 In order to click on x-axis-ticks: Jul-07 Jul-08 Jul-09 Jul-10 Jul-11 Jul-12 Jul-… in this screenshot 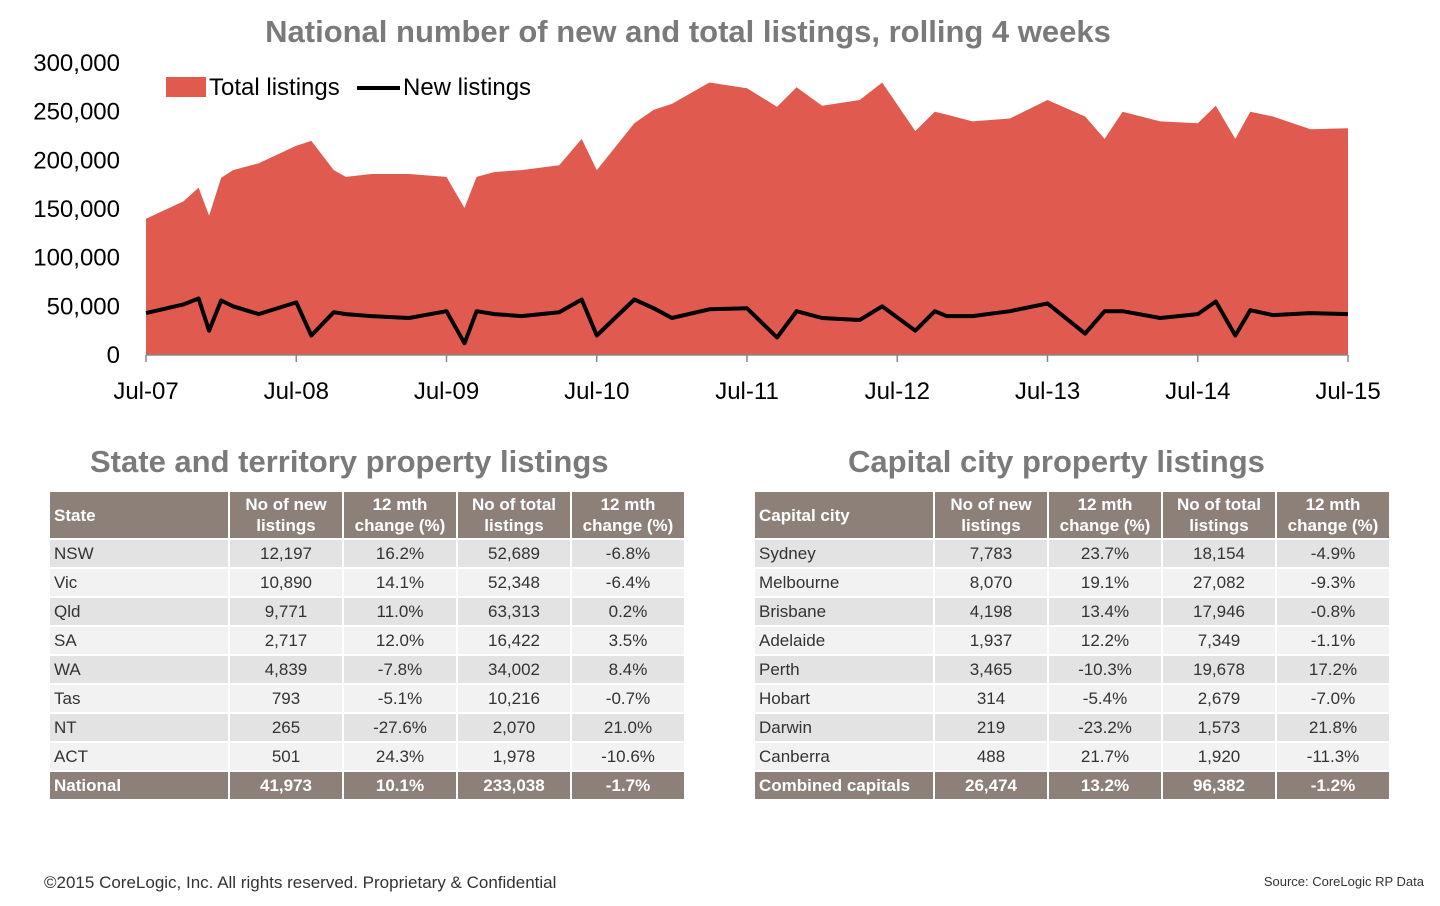, I will do `click(747, 380)`.